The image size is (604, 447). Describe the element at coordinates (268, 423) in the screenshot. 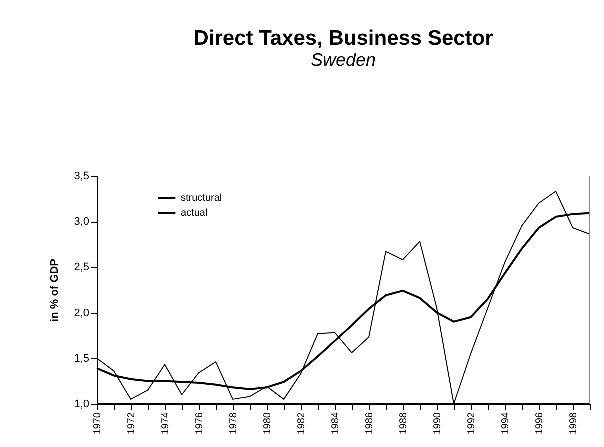

I see `x-tick-label: 1980` at that location.